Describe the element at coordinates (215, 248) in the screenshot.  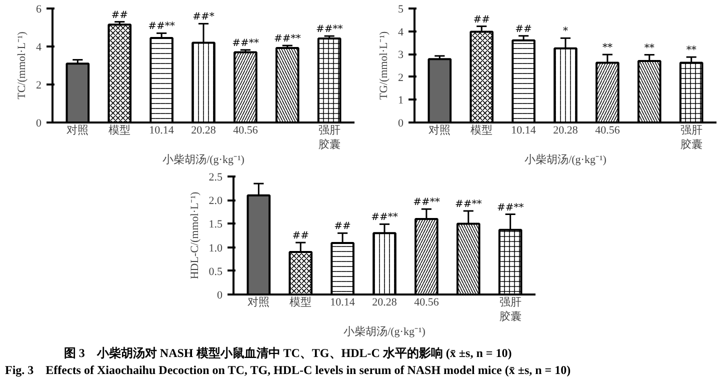
I see `y-tick-label: 1.0` at that location.